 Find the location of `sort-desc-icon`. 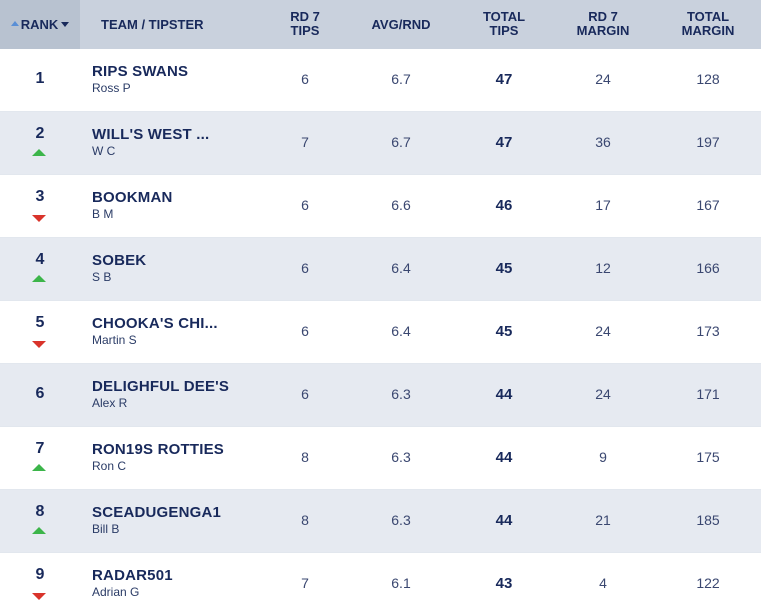

sort-desc-icon is located at coordinates (65, 24).